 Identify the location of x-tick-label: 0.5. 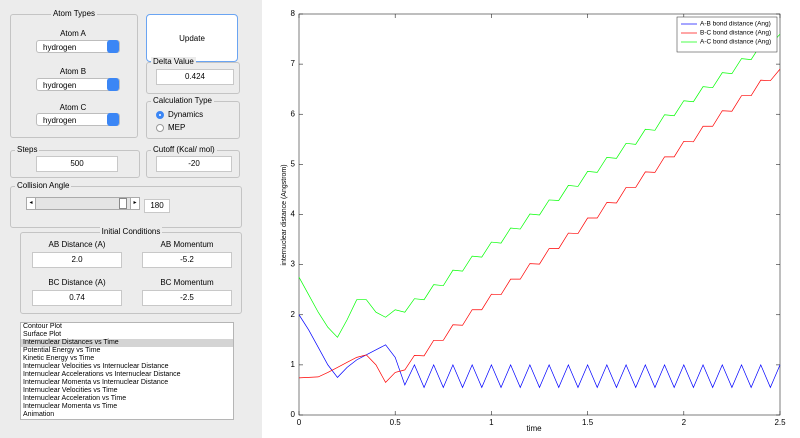
(396, 422).